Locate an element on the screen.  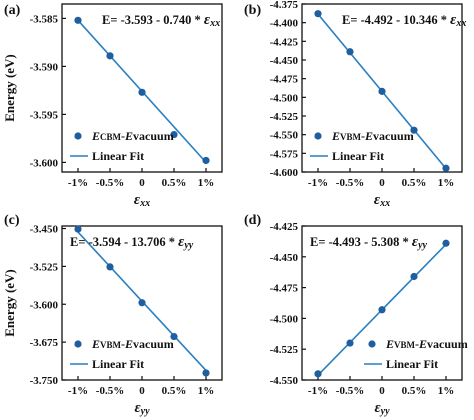
y-tick-label: -4.375 is located at coordinates (284, 5).